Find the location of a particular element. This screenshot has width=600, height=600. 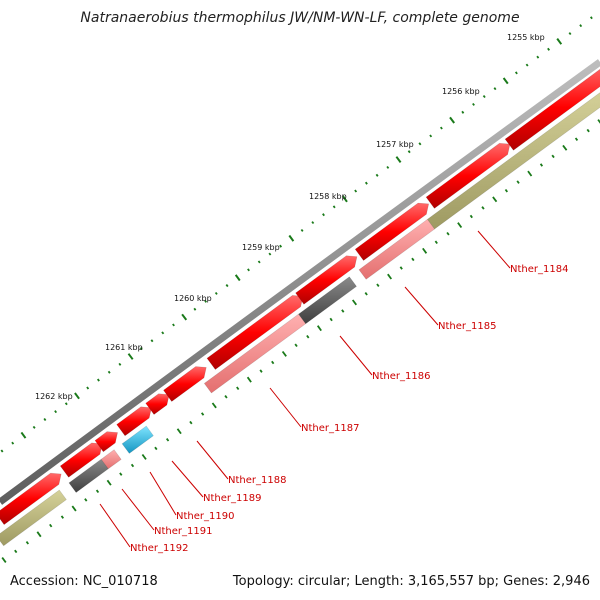

feature-1184-fwd is located at coordinates (468, 175).